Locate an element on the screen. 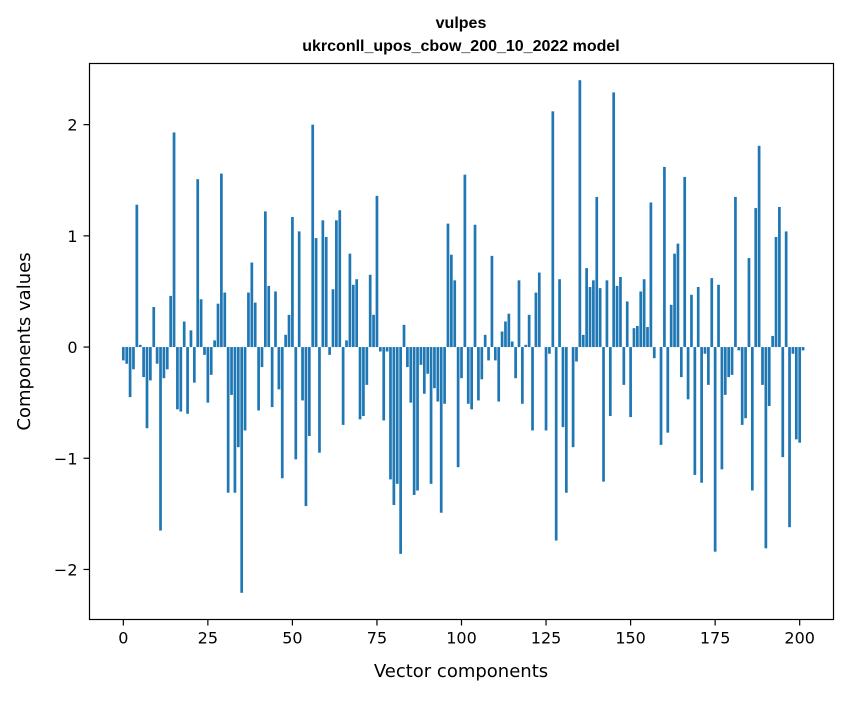 The image size is (847, 701). y-tick-label: −1 is located at coordinates (66, 458).